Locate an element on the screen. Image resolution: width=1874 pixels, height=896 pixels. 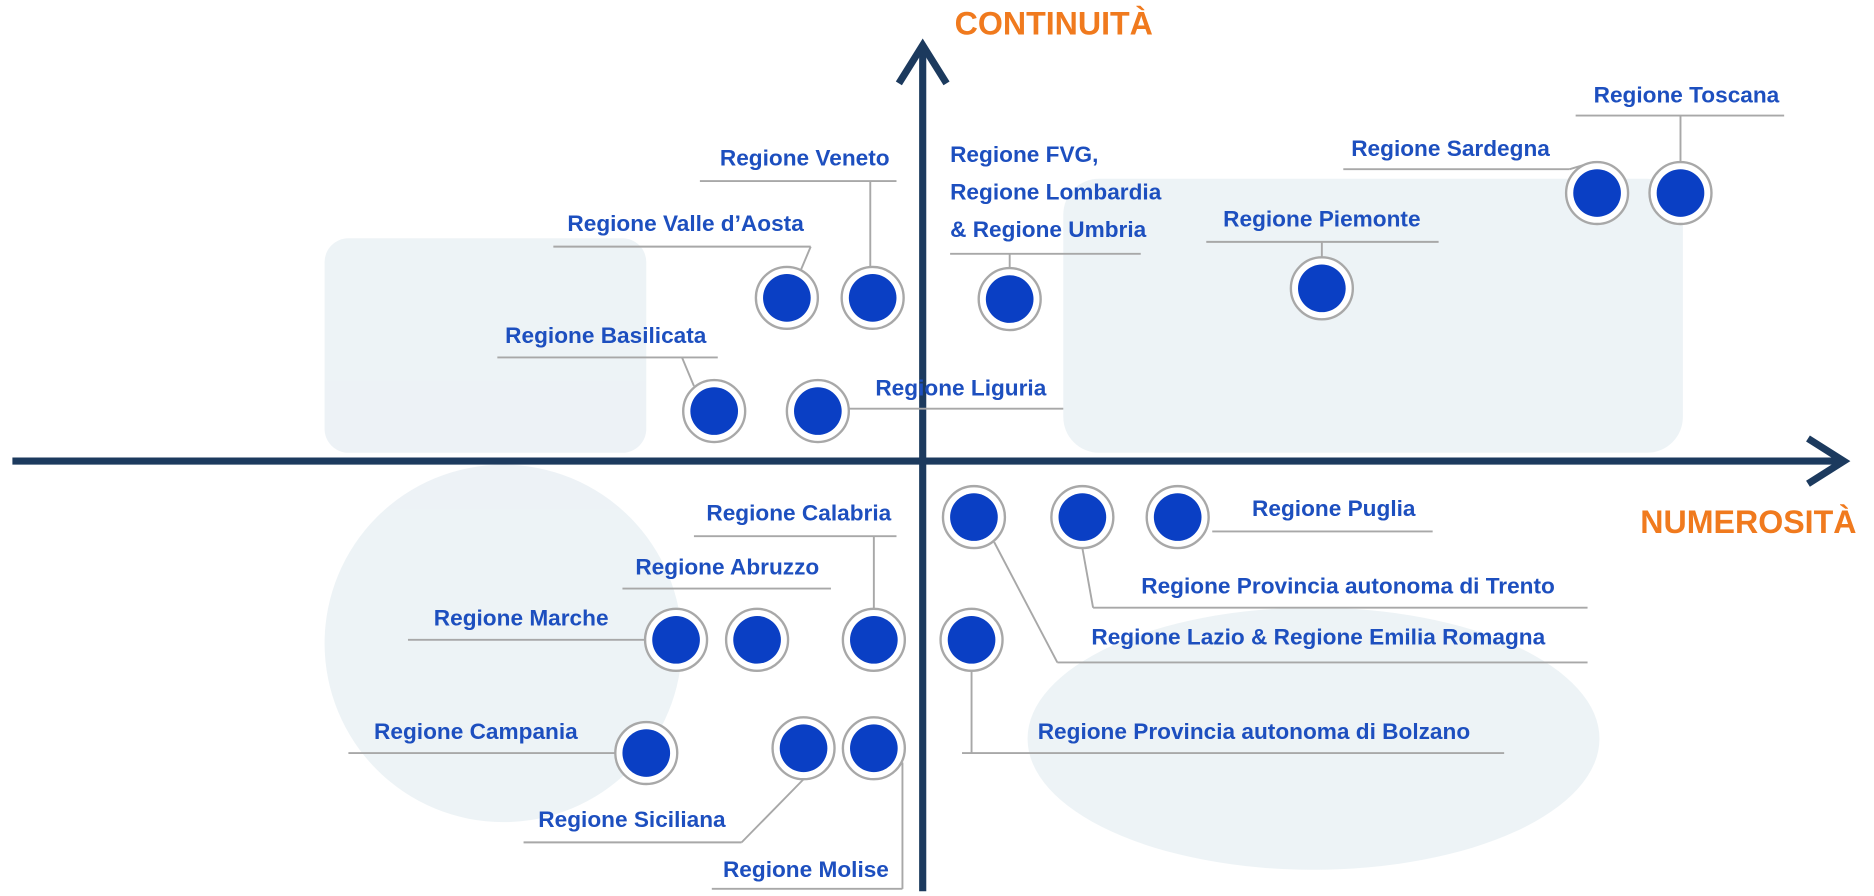
node-label: Regione Molise is located at coordinates (806, 869).